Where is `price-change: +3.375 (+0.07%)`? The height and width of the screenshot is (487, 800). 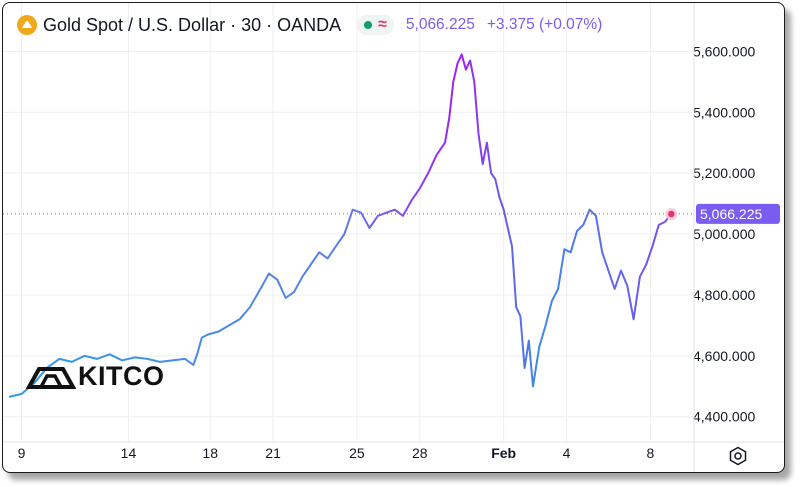
price-change: +3.375 (+0.07%) is located at coordinates (544, 24).